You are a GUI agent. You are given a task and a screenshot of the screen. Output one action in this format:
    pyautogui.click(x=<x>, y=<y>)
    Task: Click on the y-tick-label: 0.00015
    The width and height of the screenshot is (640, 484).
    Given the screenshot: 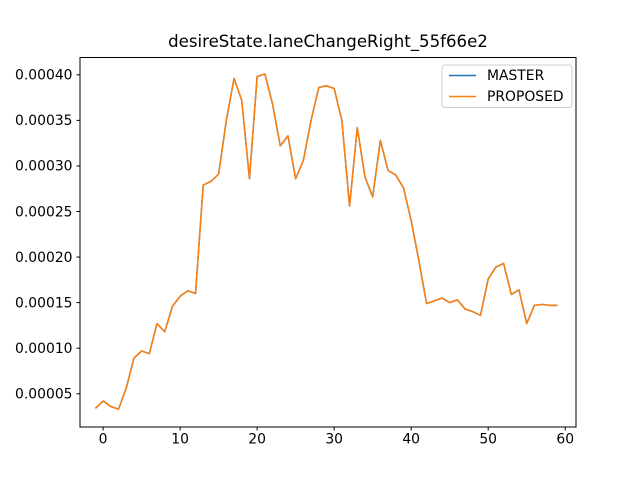 What is the action you would take?
    pyautogui.click(x=43, y=303)
    